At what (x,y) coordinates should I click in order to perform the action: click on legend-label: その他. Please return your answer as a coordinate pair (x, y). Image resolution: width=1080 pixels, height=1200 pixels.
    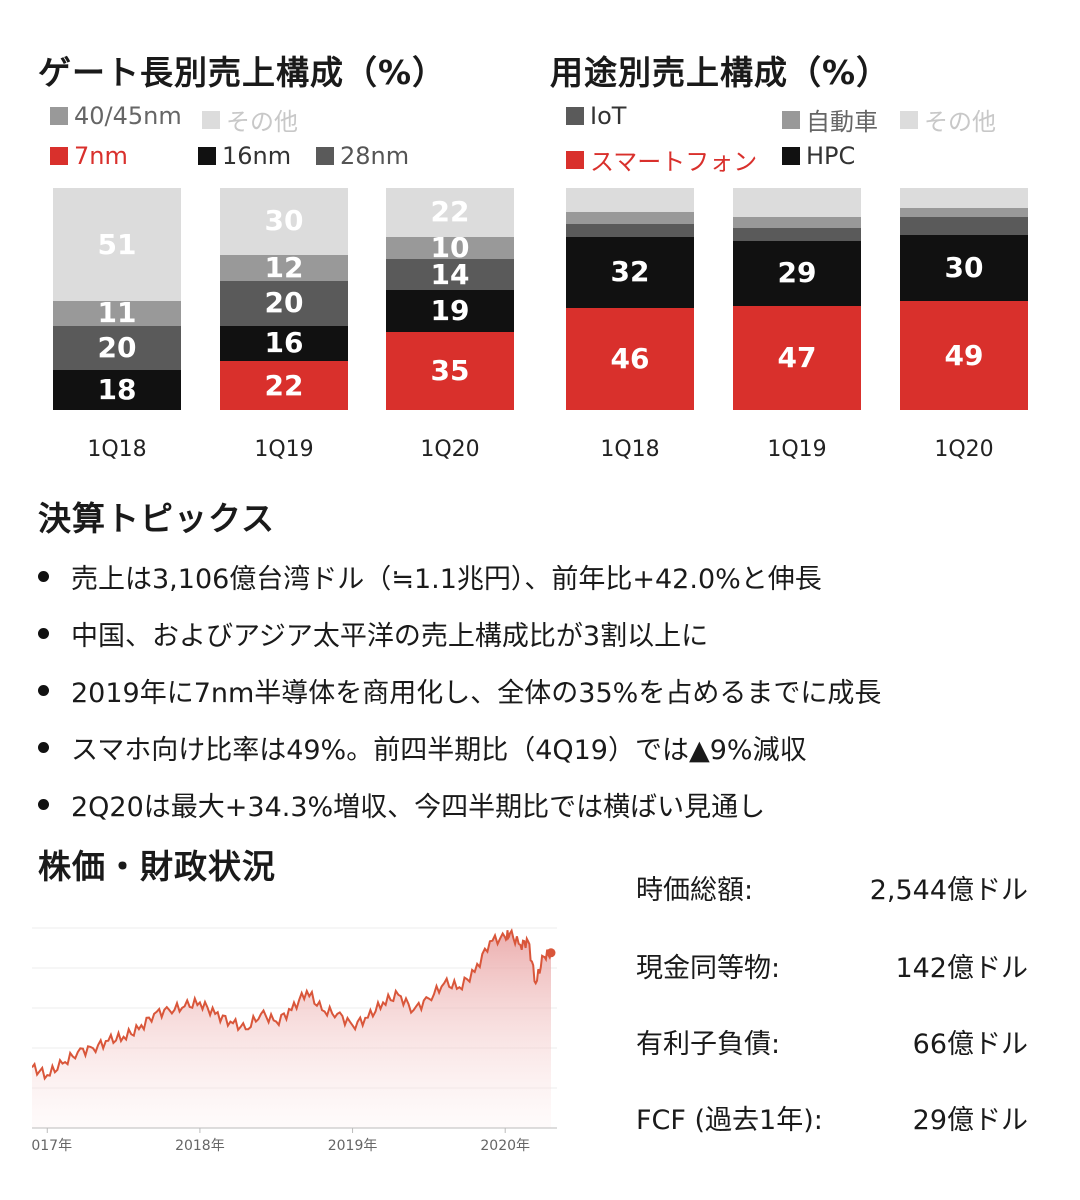
    Looking at the image, I should click on (262, 122).